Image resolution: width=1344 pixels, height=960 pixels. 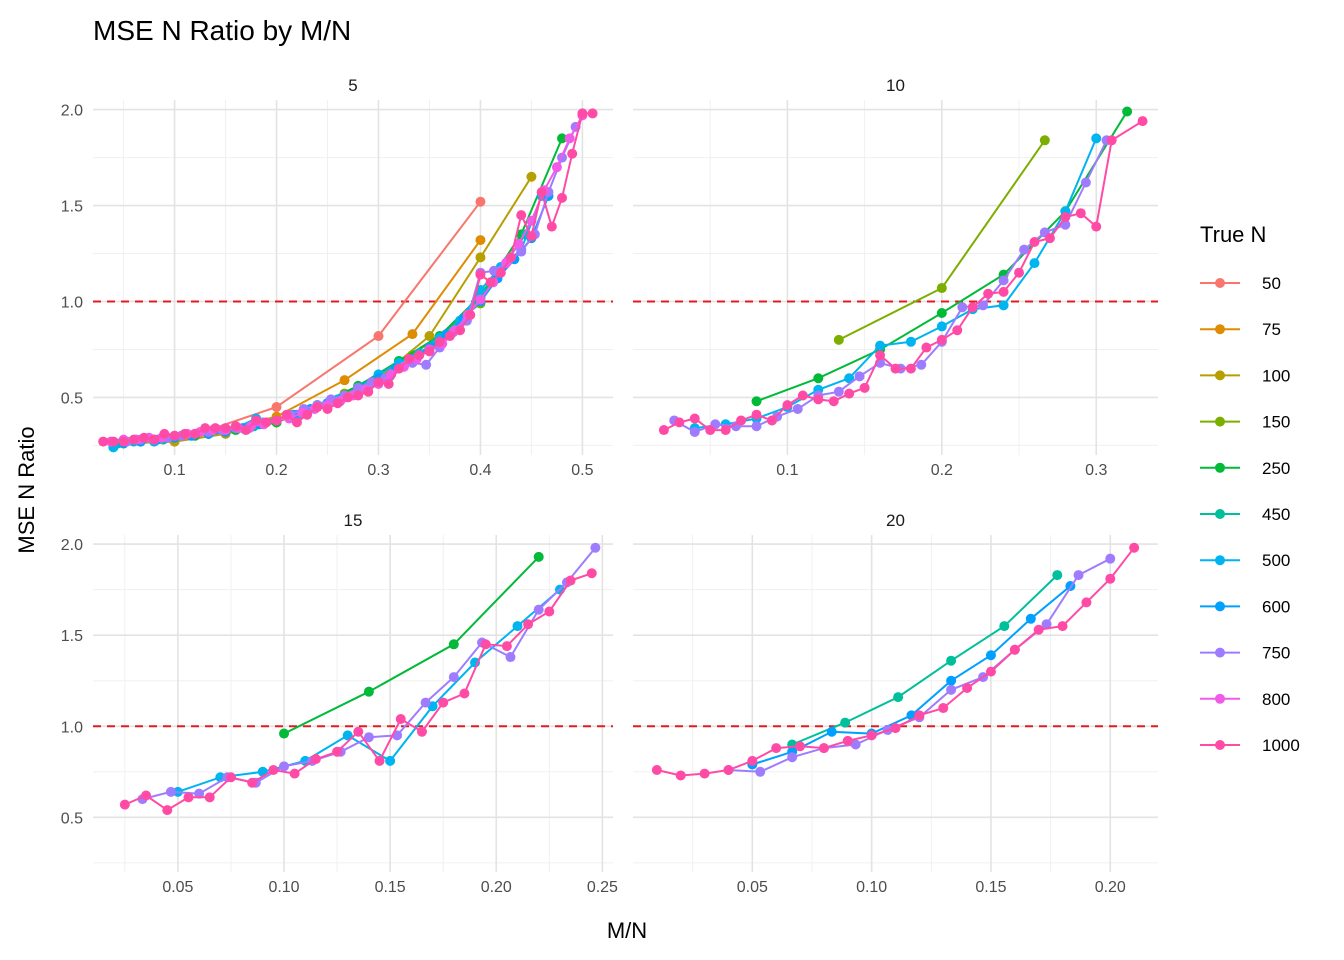 What do you see at coordinates (1245, 653) in the screenshot?
I see `legend-item-750: 750` at bounding box center [1245, 653].